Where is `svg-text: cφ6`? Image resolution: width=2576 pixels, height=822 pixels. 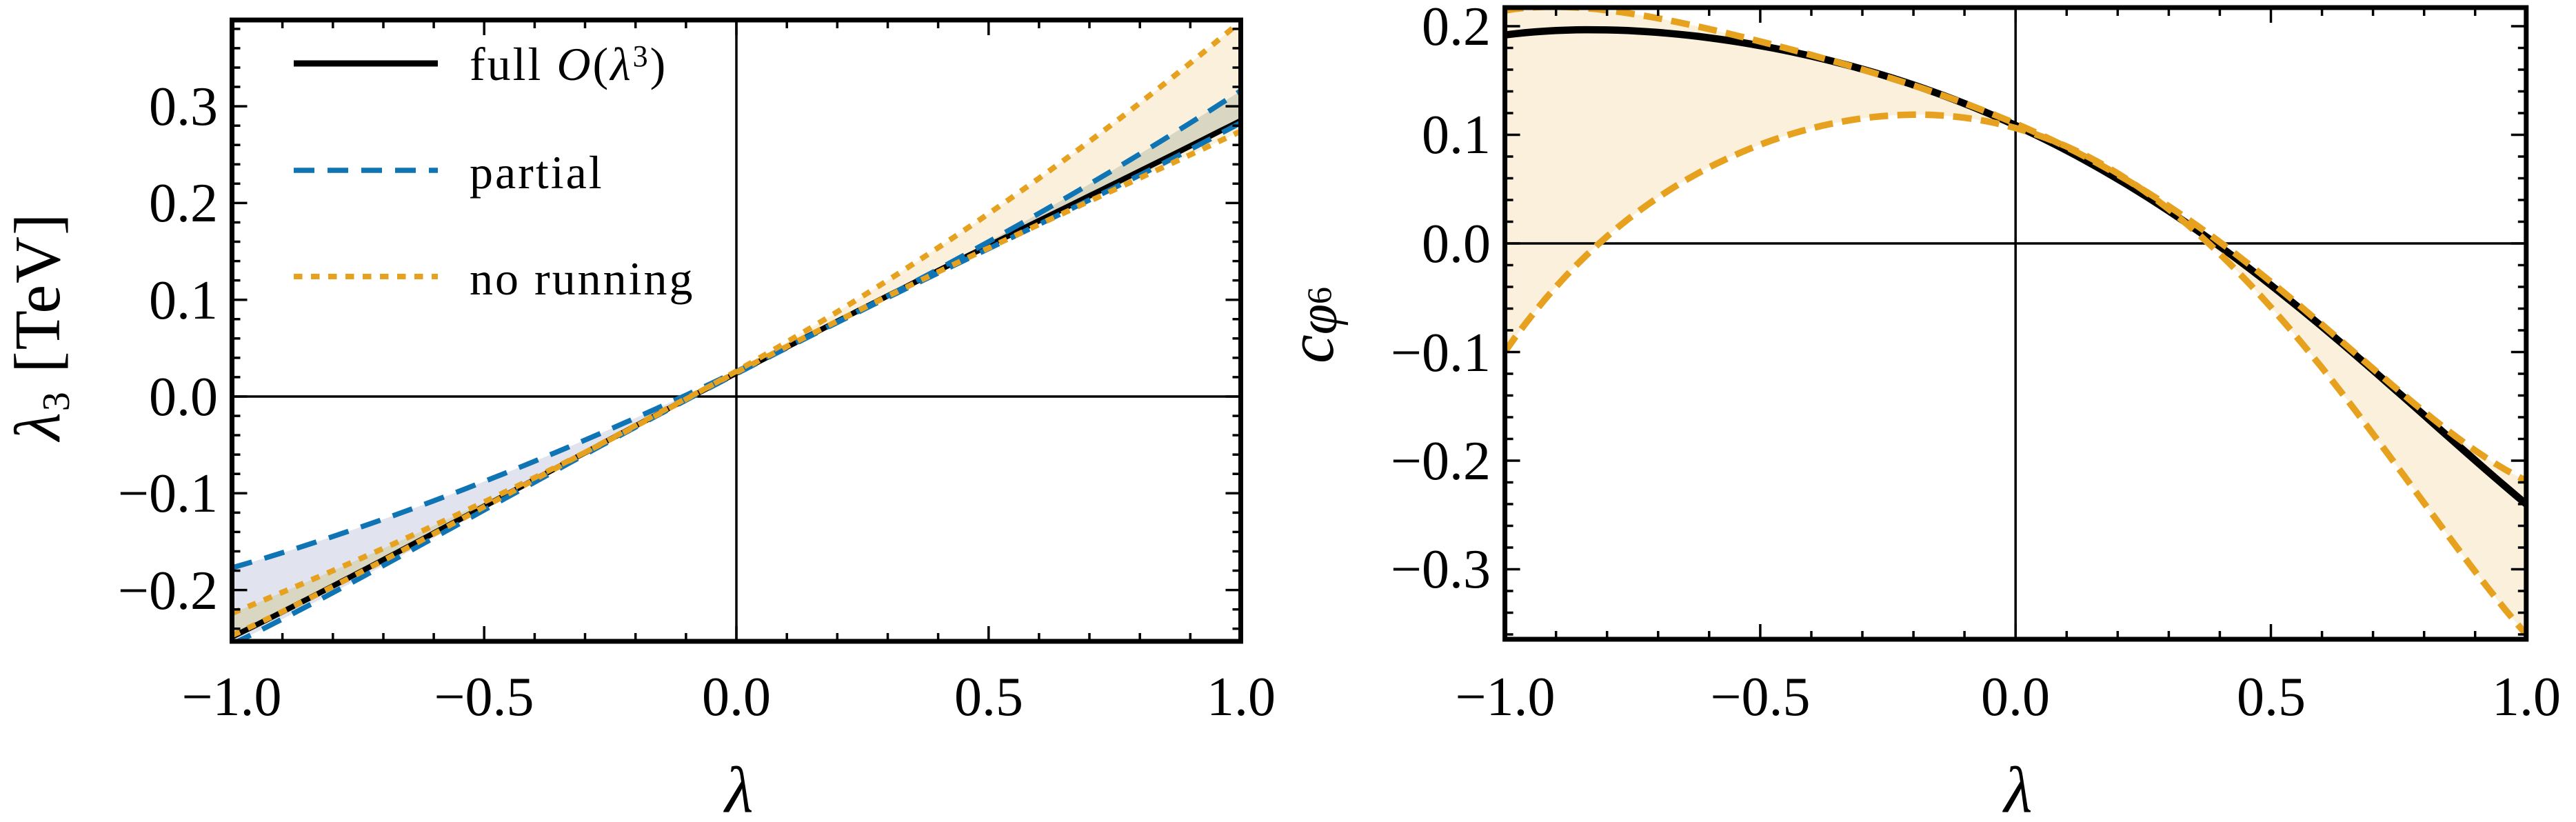
svg-text: cφ6 is located at coordinates (1312, 325).